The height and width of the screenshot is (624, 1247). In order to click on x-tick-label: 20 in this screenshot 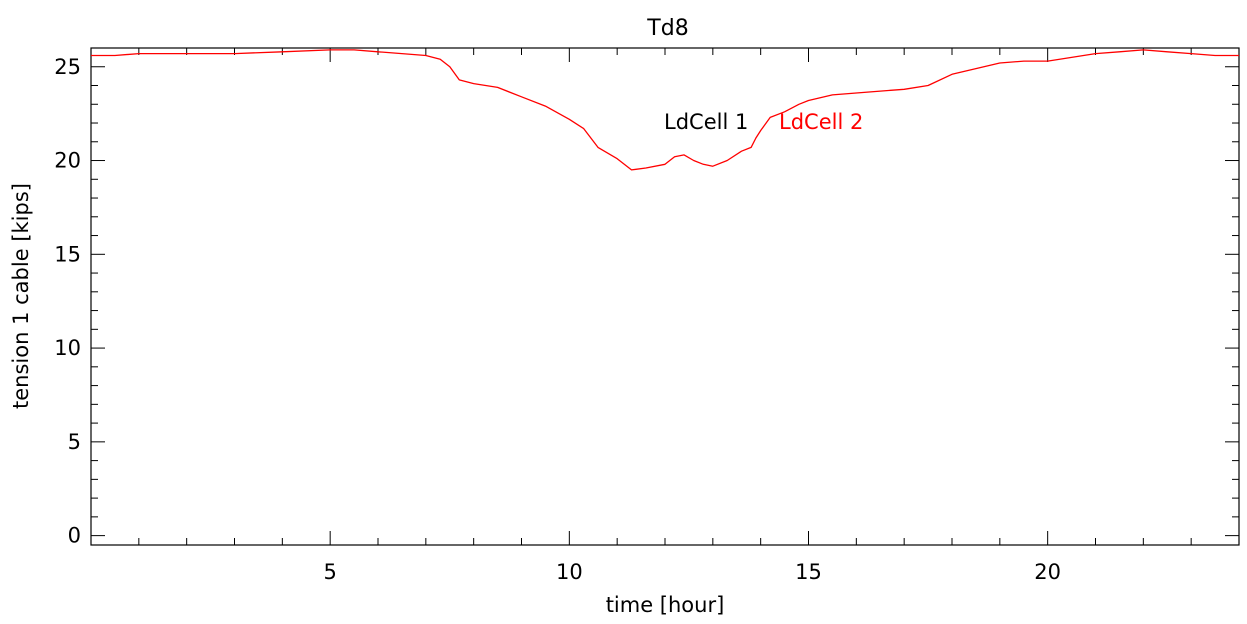, I will do `click(1047, 572)`.